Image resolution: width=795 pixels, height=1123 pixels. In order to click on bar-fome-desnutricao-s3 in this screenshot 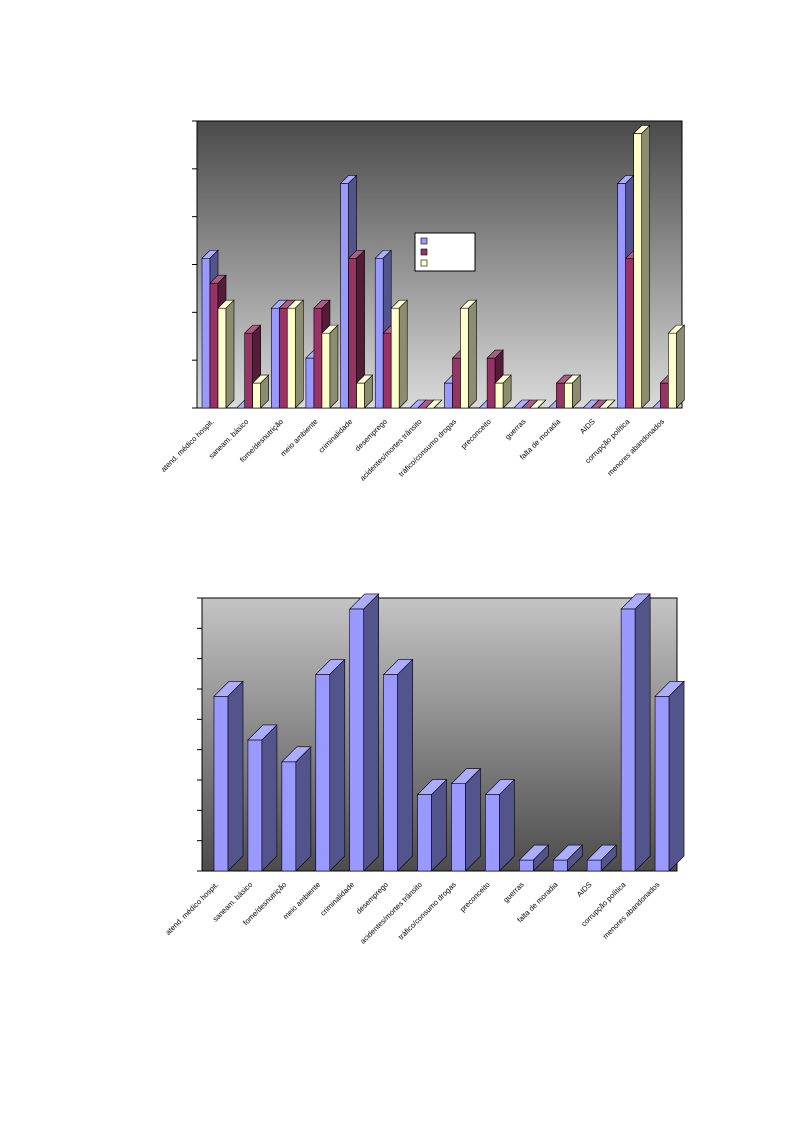, I will do `click(295, 354)`.